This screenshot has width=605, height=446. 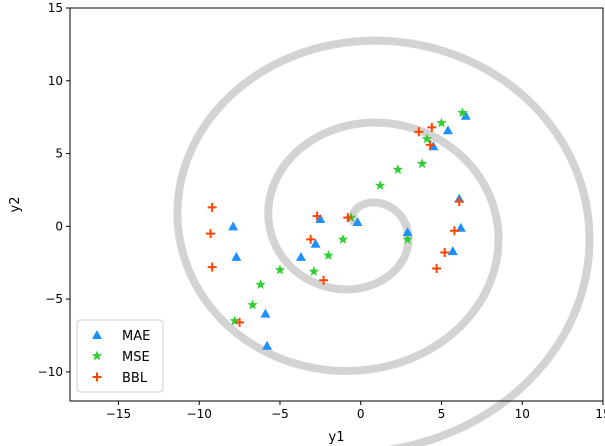 I want to click on x-tick-label: 5, so click(x=442, y=414).